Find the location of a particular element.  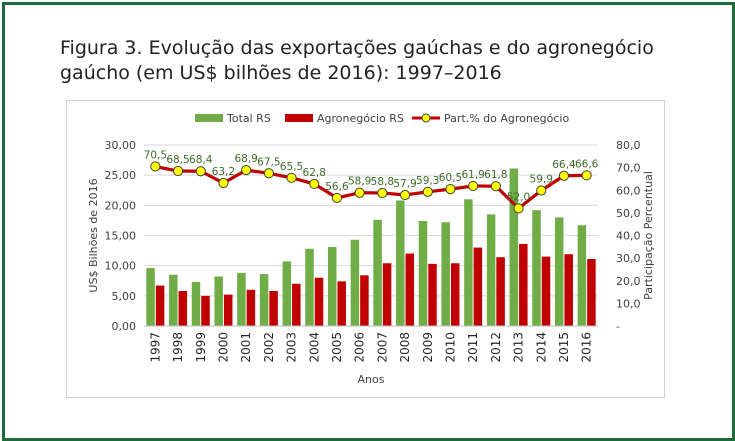

y-left-tick-label: 25,00 is located at coordinates (121, 175).